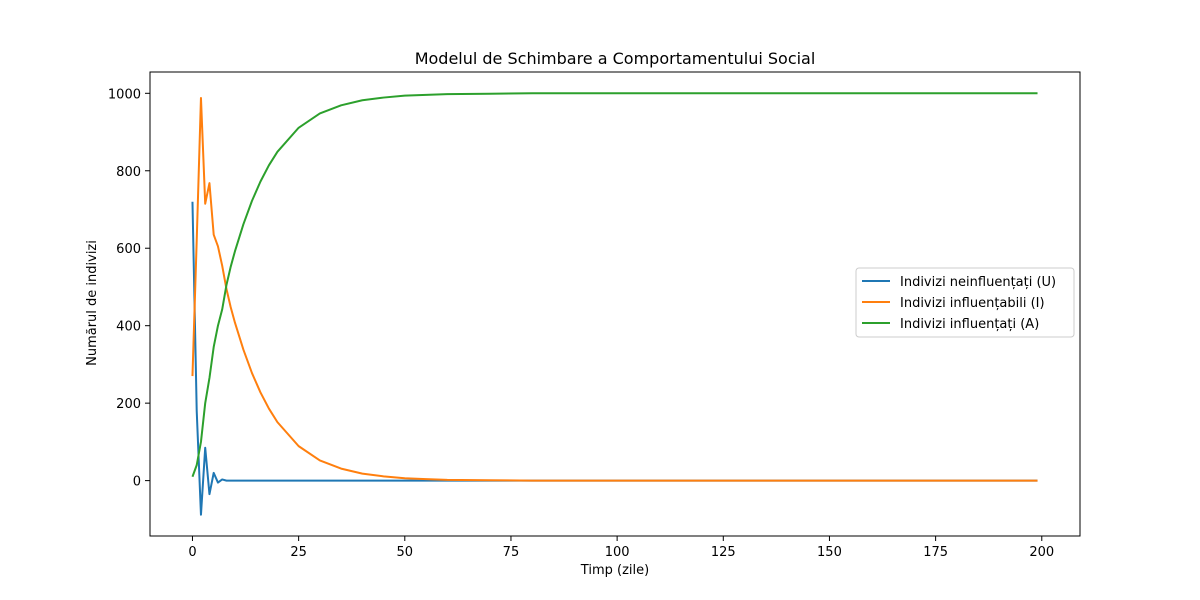  Describe the element at coordinates (192, 552) in the screenshot. I see `x-tick-label-0: 0` at that location.